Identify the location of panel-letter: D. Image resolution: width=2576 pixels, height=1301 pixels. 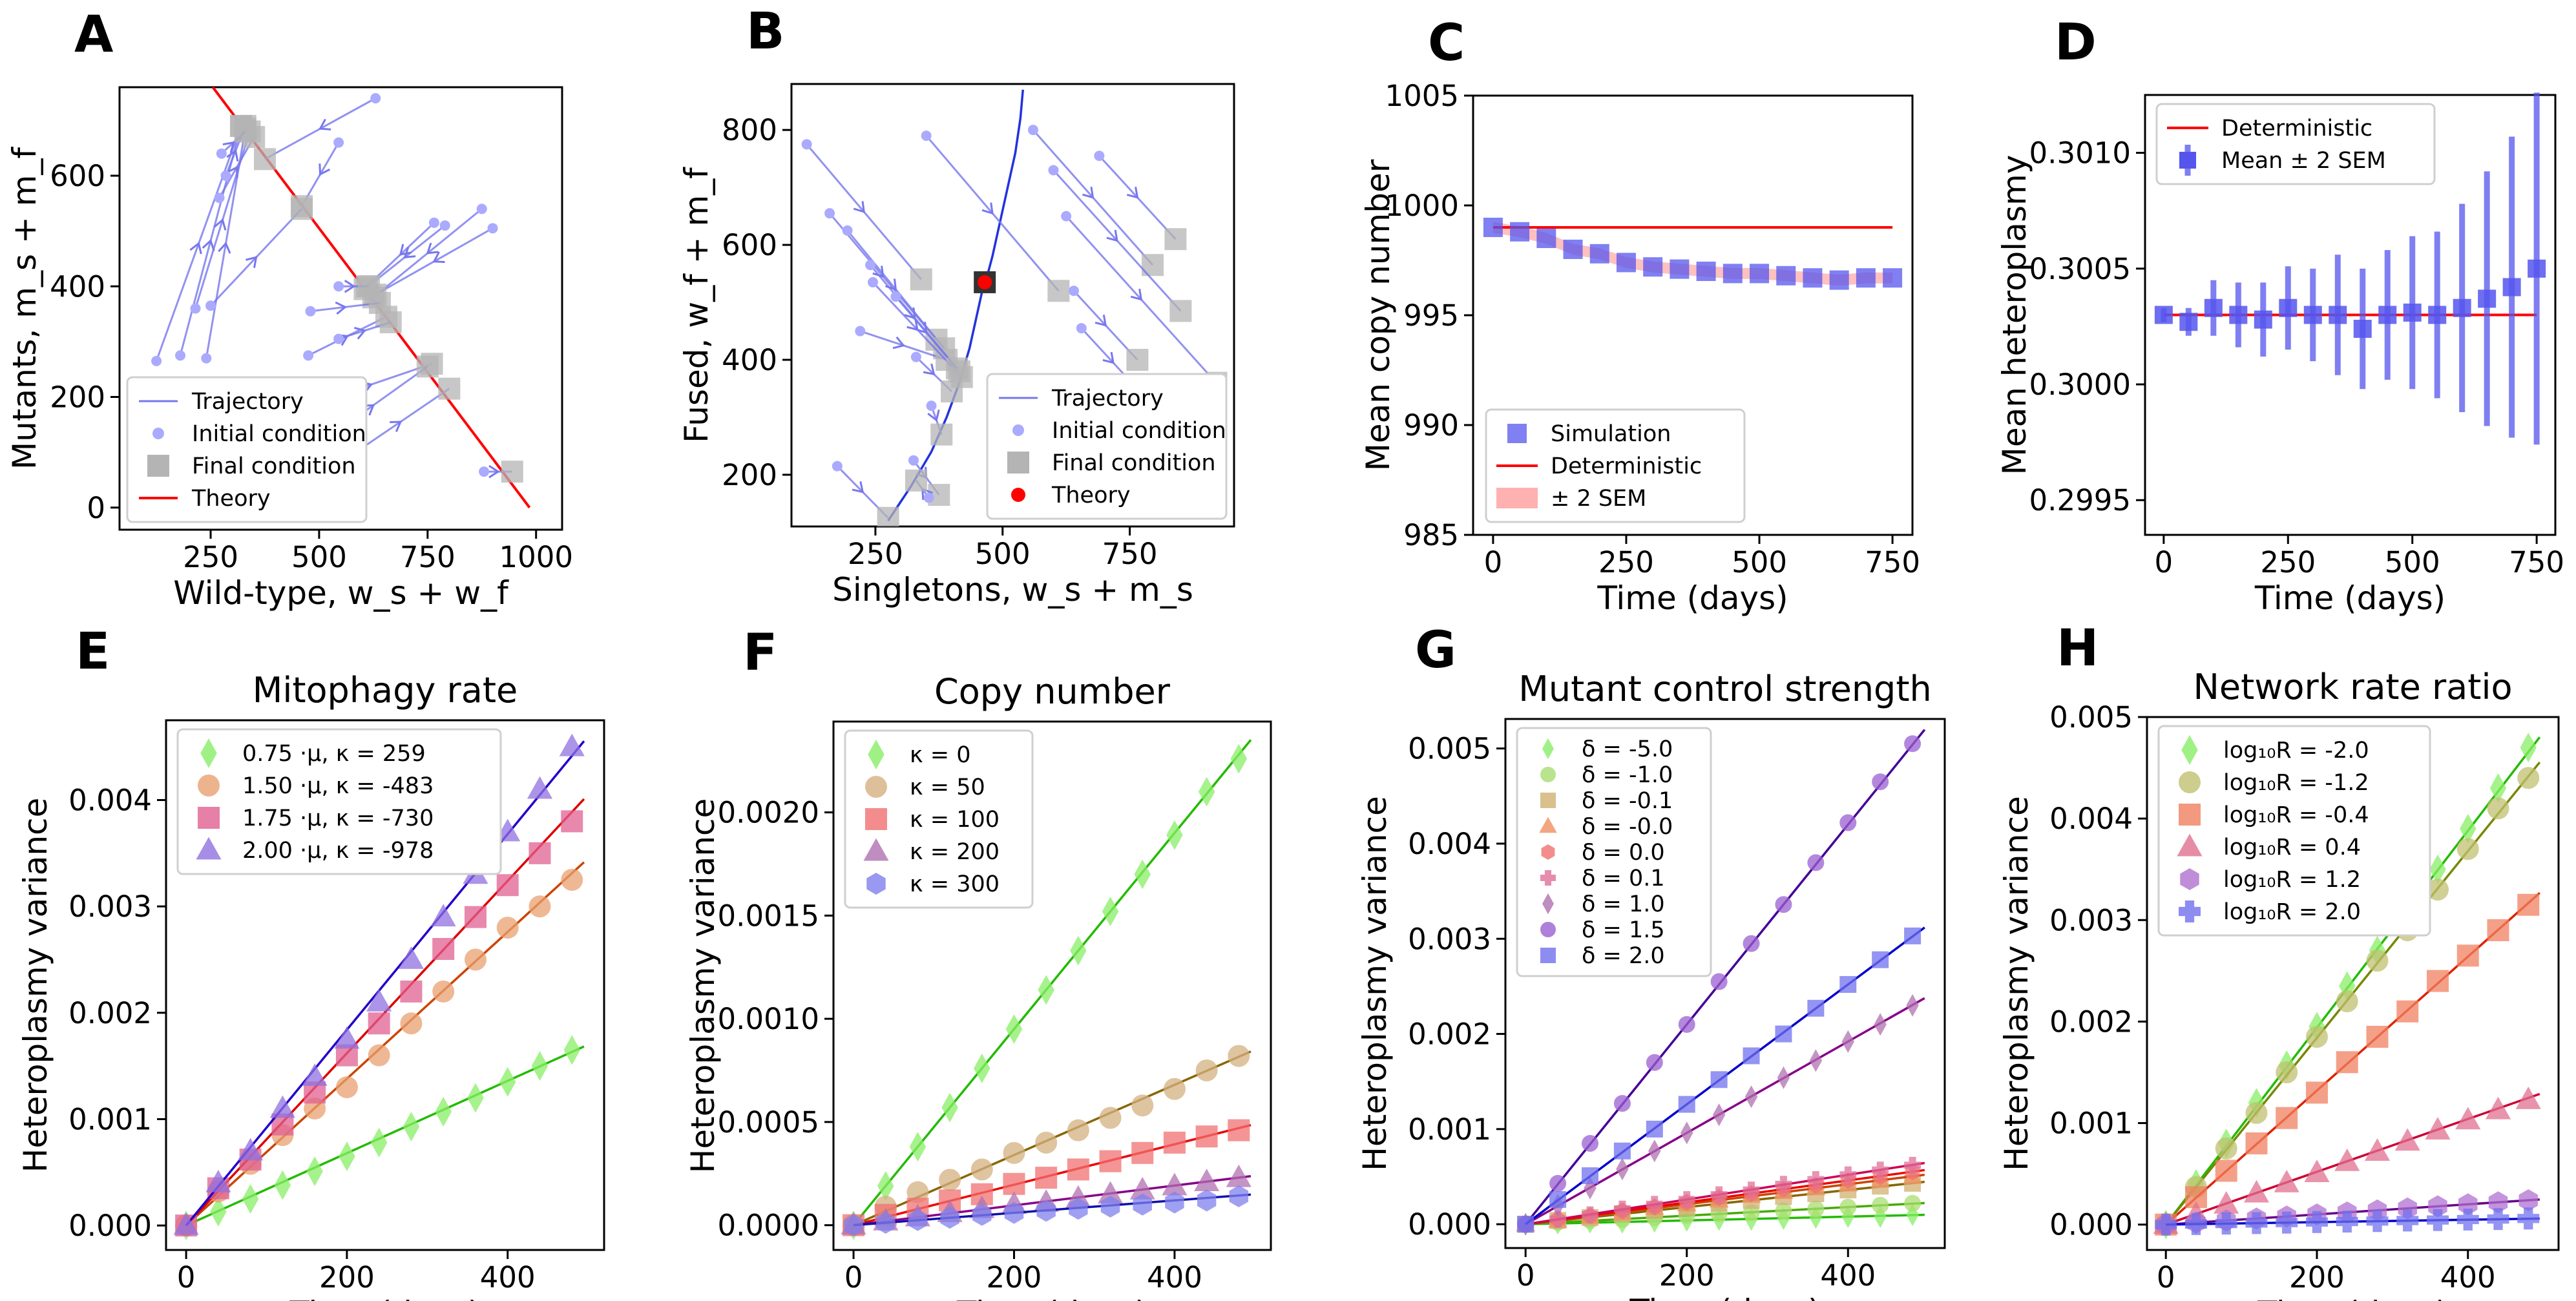
(2076, 43).